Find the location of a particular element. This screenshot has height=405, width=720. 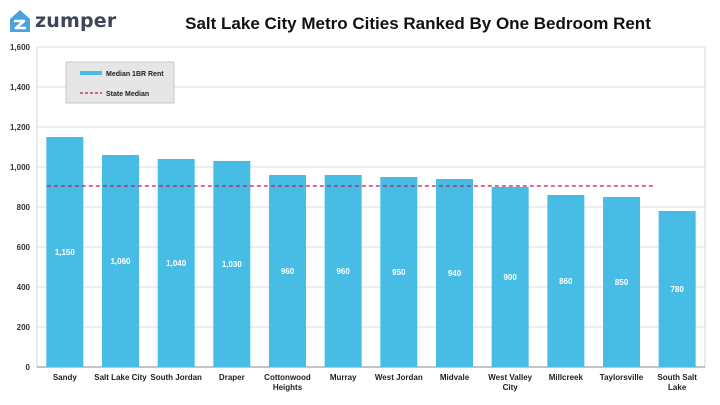

data-label: 860 is located at coordinates (566, 281).